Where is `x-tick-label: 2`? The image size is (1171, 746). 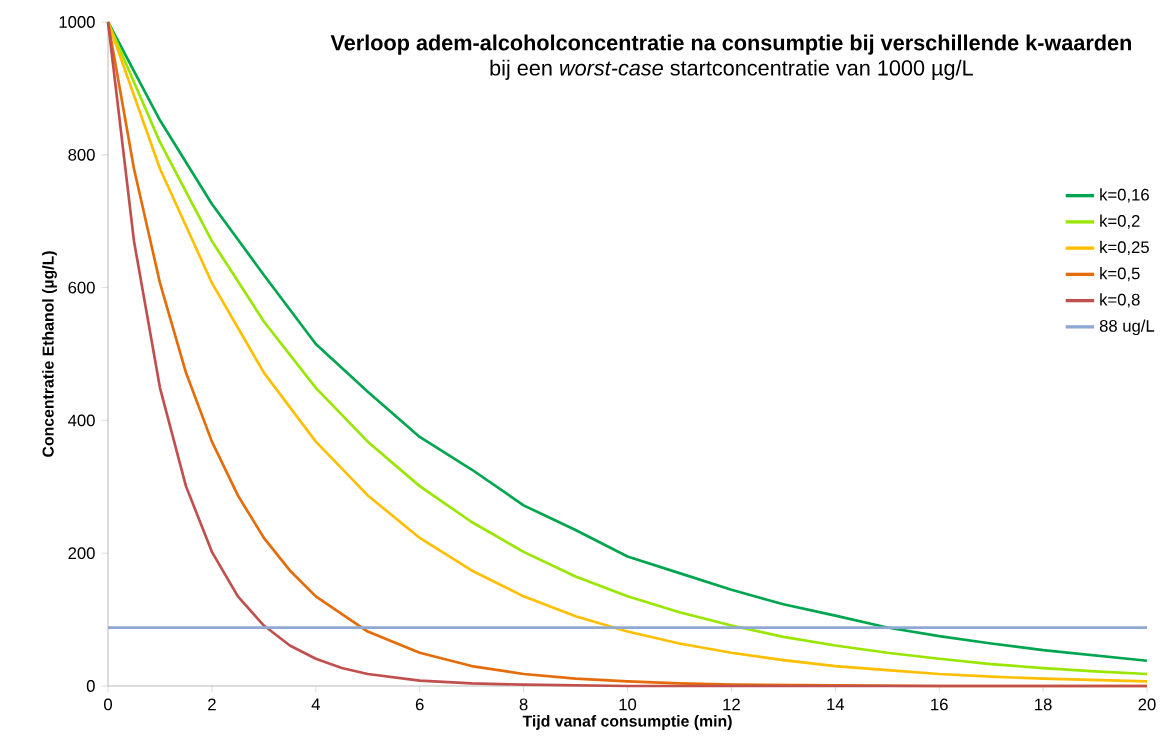
x-tick-label: 2 is located at coordinates (212, 704).